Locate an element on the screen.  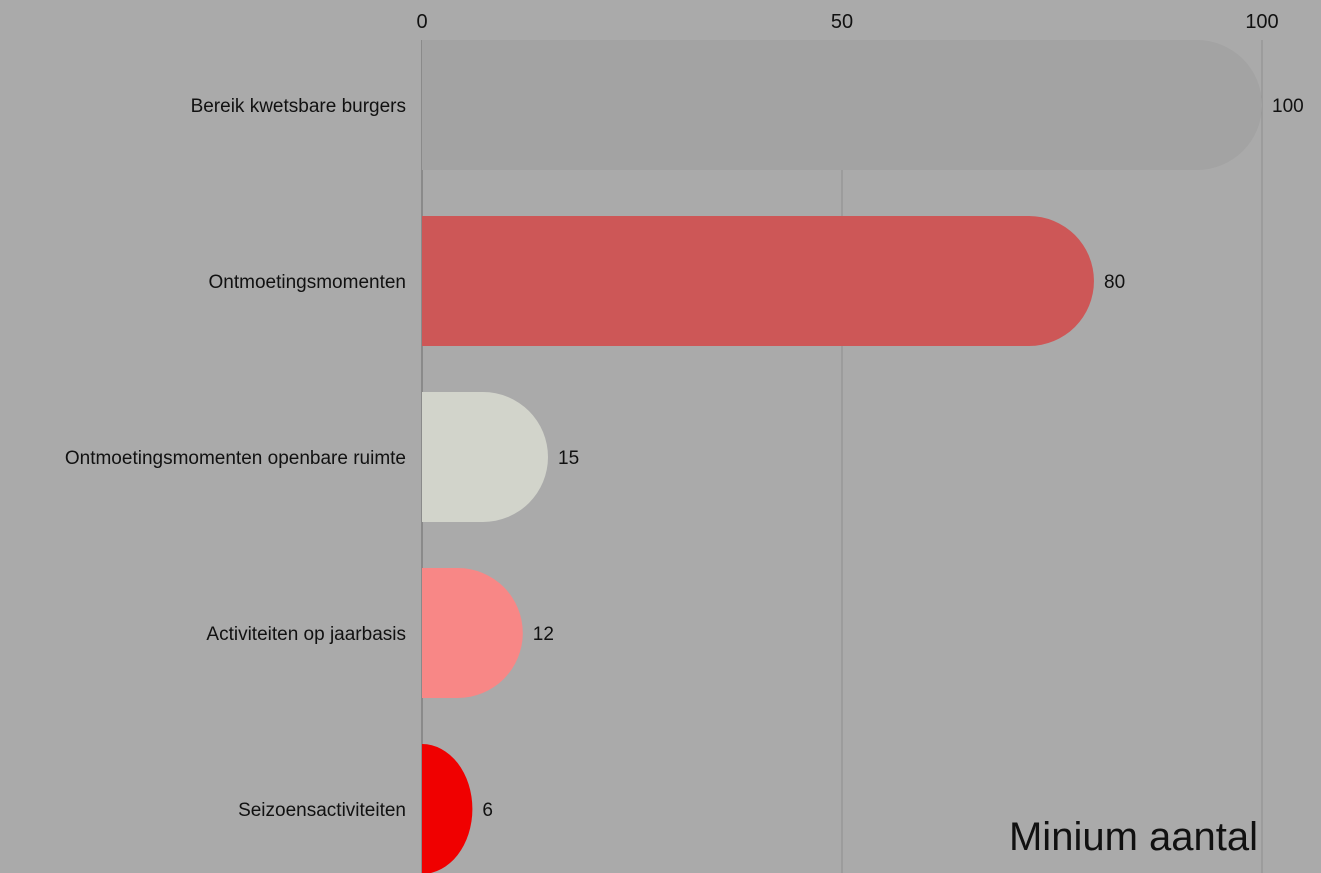
data-label: 100 is located at coordinates (1288, 106).